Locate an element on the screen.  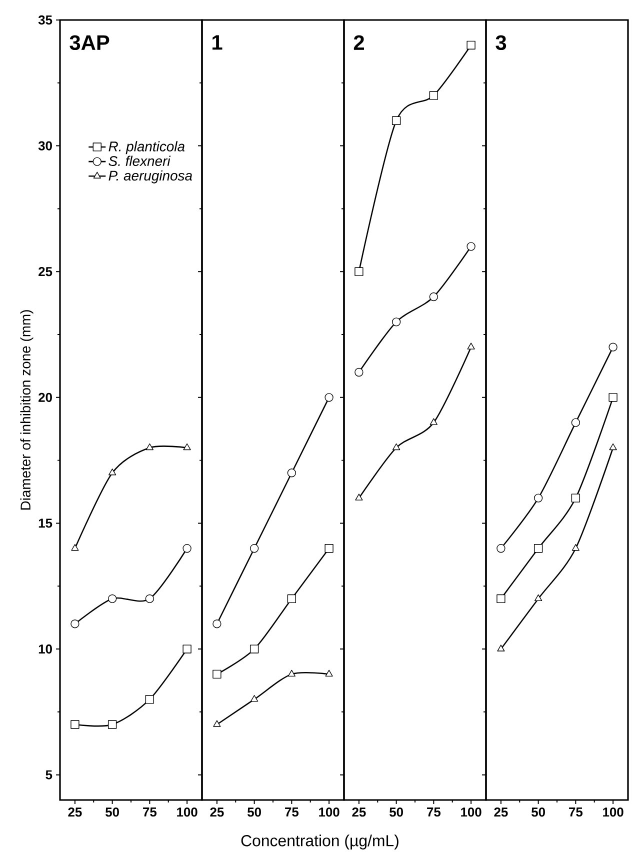
text: 3AP is located at coordinates (90, 42).